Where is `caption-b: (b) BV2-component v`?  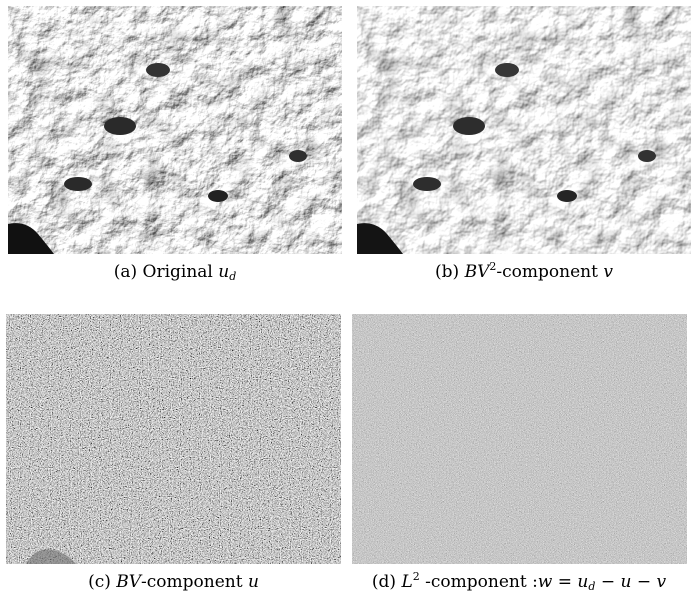 caption-b: (b) BV2-component v is located at coordinates (524, 271).